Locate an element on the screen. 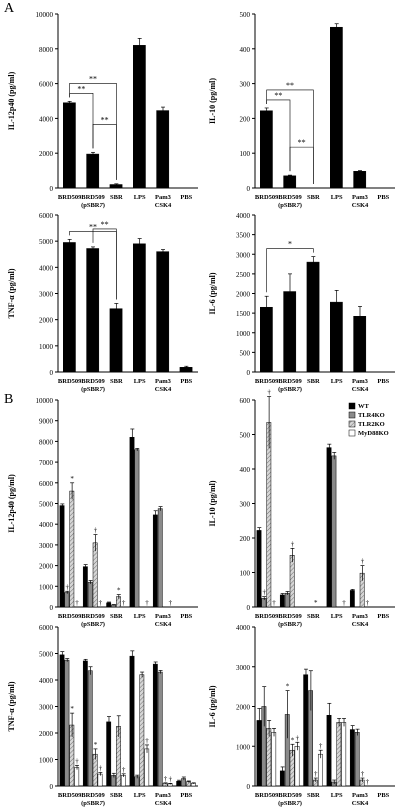  chart6-ytick-label-1: 1000 is located at coordinates (46, 761).